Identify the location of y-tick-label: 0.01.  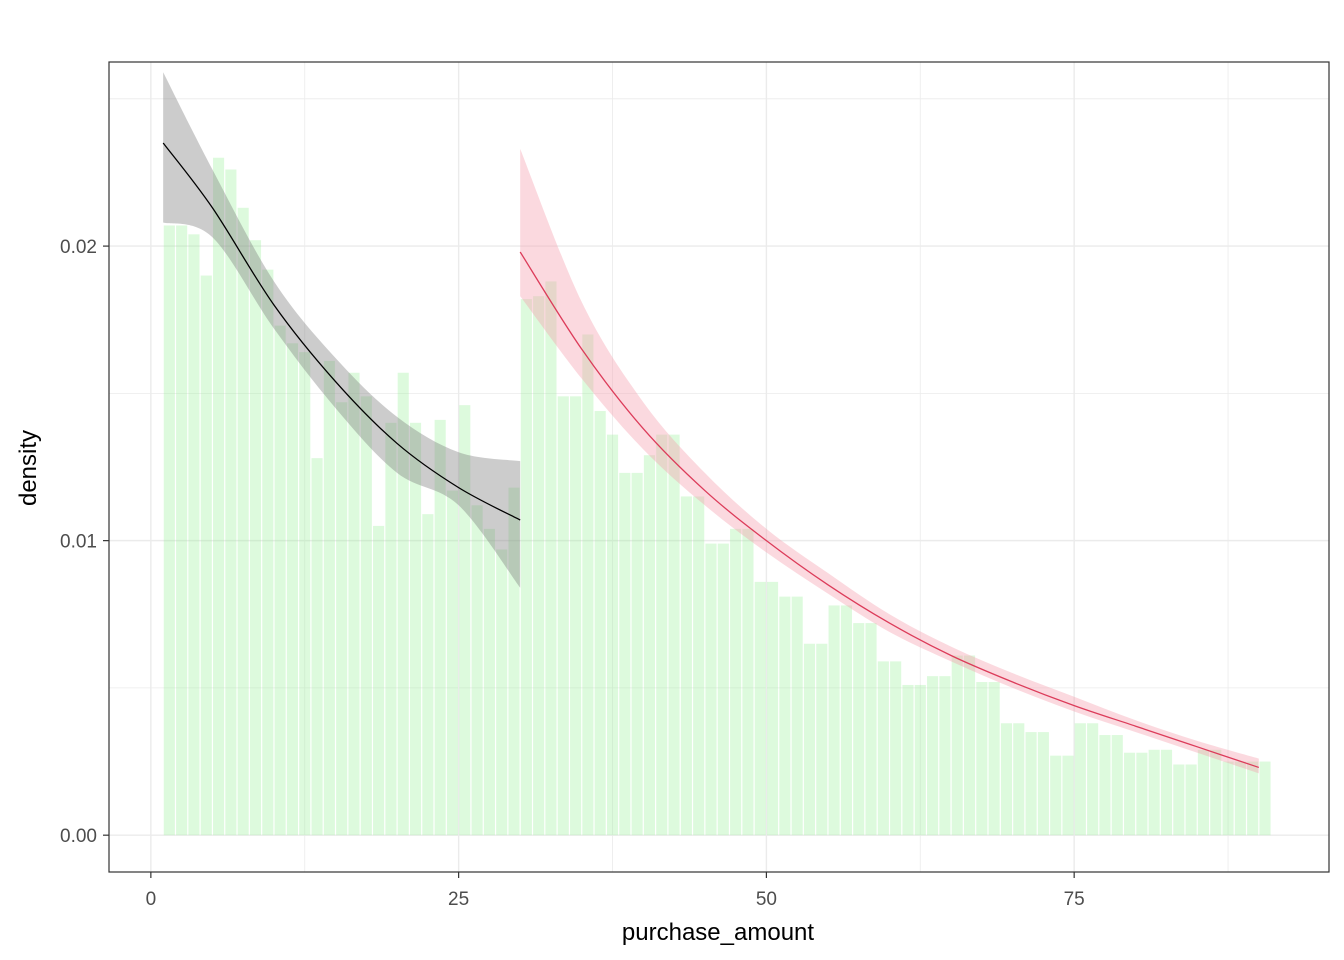
(78, 542).